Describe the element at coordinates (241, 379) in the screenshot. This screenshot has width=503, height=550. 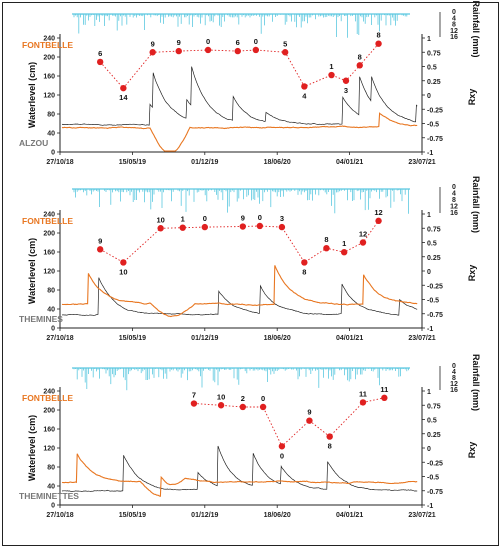
I see `rainfall-bars` at that location.